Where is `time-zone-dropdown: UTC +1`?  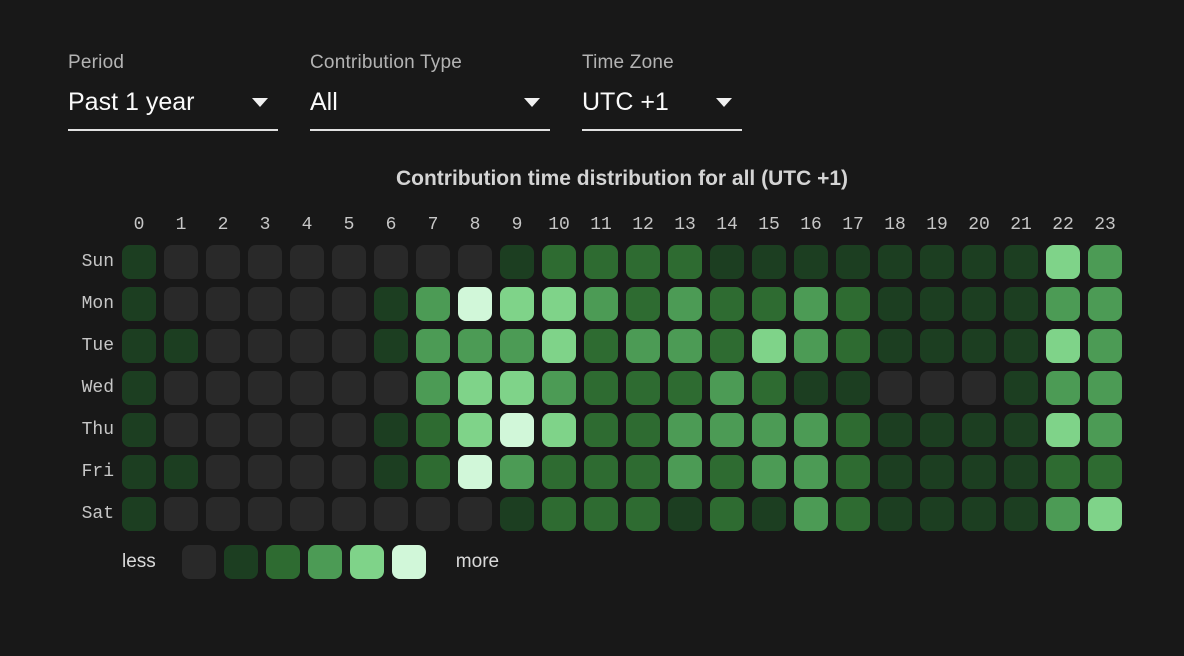
time-zone-dropdown: UTC +1 is located at coordinates (662, 108).